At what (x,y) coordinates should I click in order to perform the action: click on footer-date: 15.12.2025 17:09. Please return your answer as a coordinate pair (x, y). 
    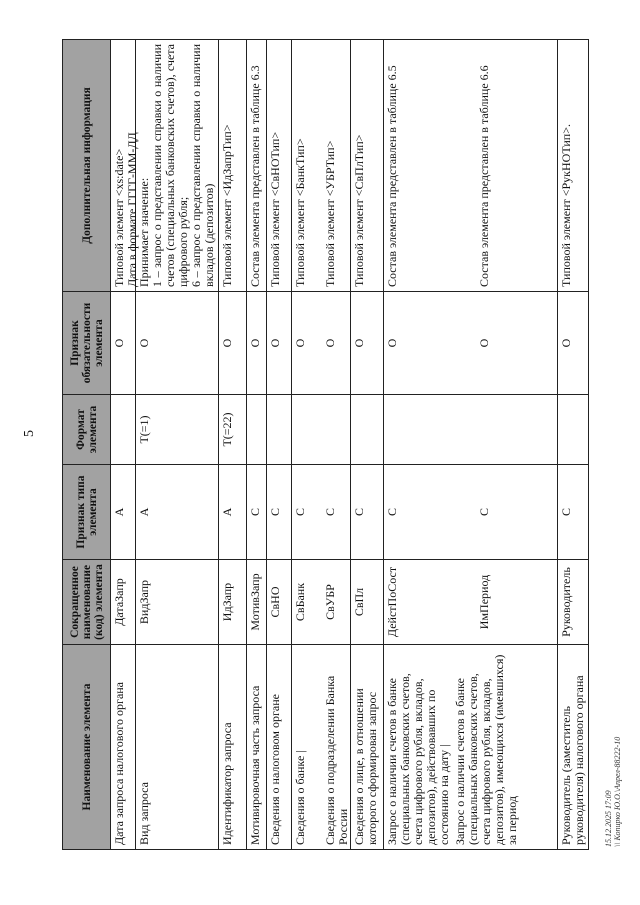
    Looking at the image, I should click on (608, 818).